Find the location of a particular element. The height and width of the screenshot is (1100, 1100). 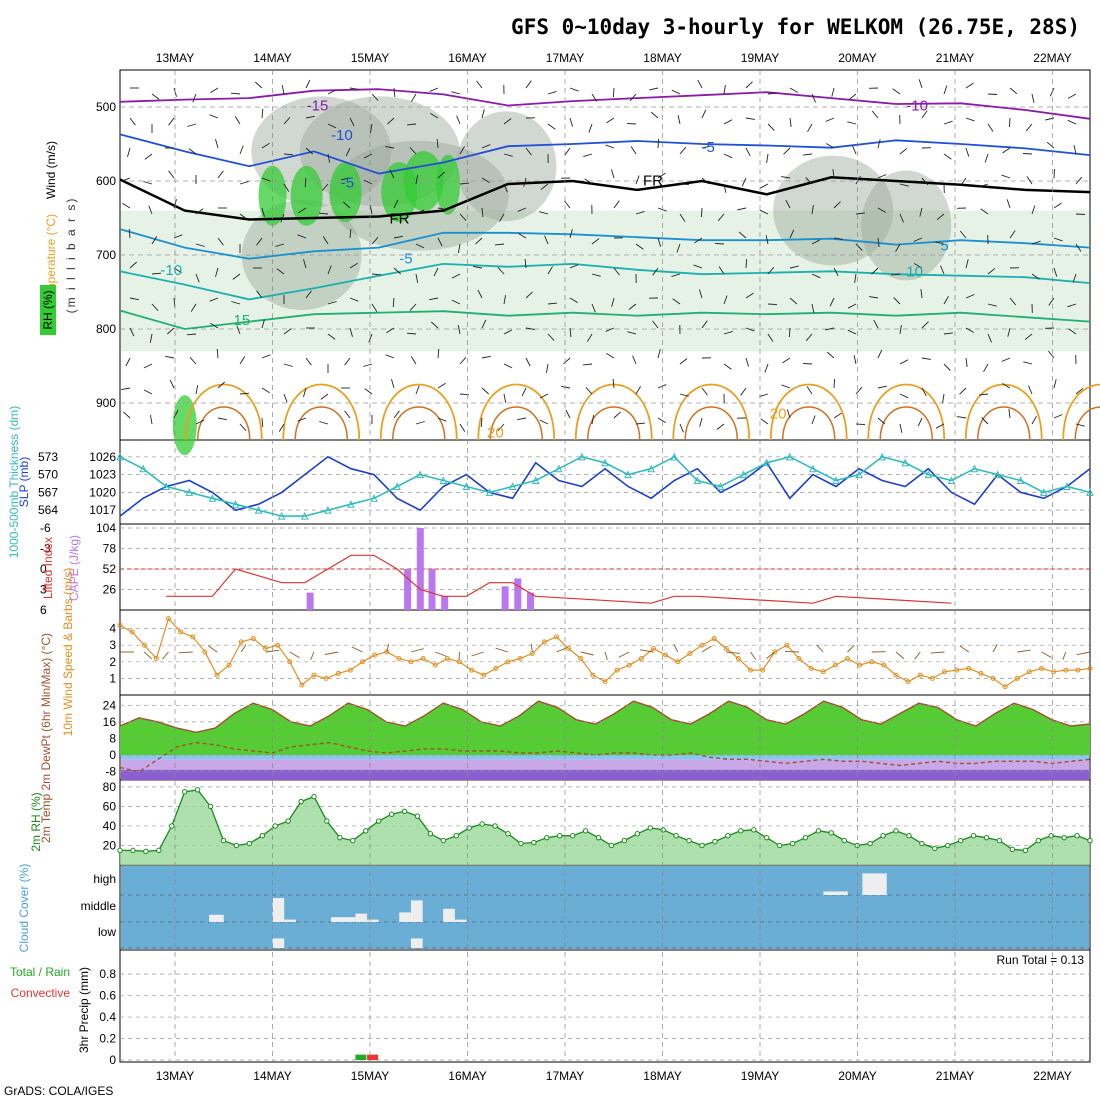

y-tick-label-thickness: 570 is located at coordinates (48, 475).